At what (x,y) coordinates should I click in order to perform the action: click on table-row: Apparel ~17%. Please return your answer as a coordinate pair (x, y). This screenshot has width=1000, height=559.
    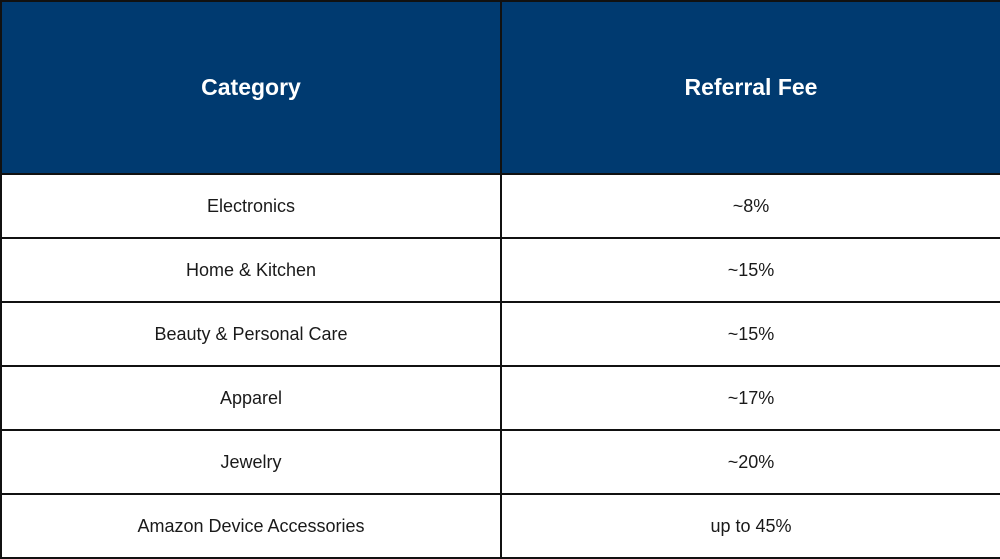
    Looking at the image, I should click on (500, 398).